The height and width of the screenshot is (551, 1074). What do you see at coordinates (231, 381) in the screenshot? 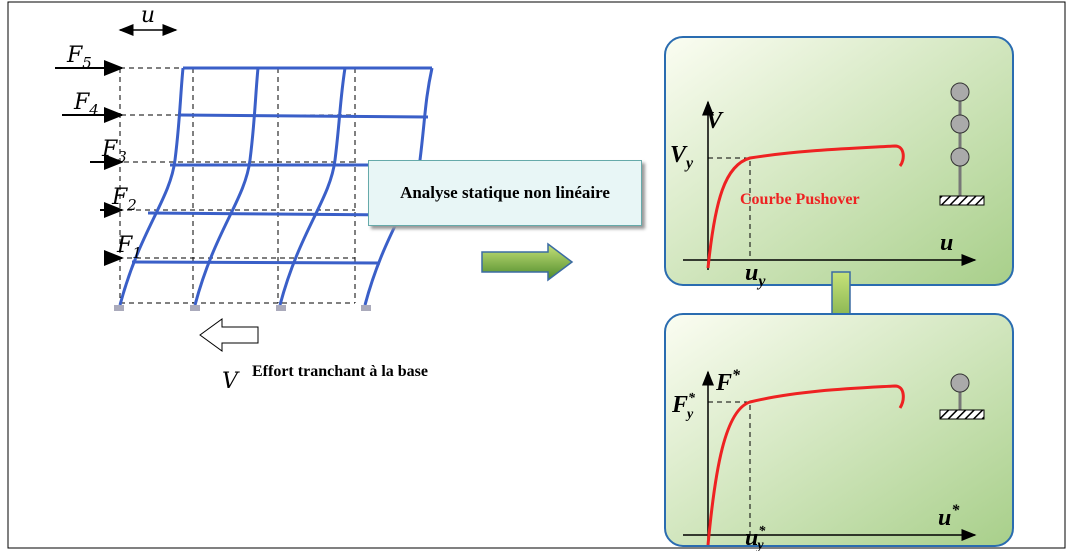
I see `base-shear-symbol: V` at bounding box center [231, 381].